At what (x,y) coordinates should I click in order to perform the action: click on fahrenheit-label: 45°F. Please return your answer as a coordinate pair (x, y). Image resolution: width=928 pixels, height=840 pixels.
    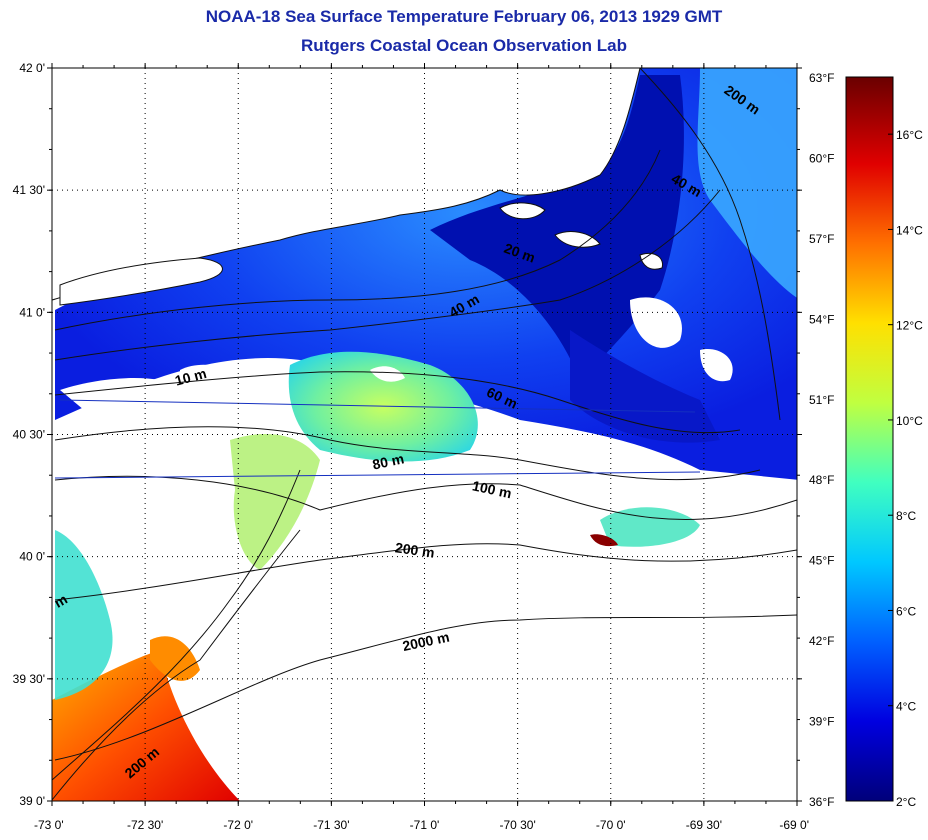
    Looking at the image, I should click on (821, 561).